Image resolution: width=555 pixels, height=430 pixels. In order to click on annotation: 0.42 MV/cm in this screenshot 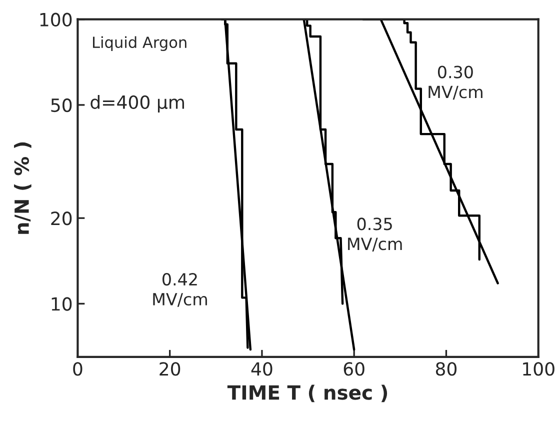, I will do `click(180, 290)`.